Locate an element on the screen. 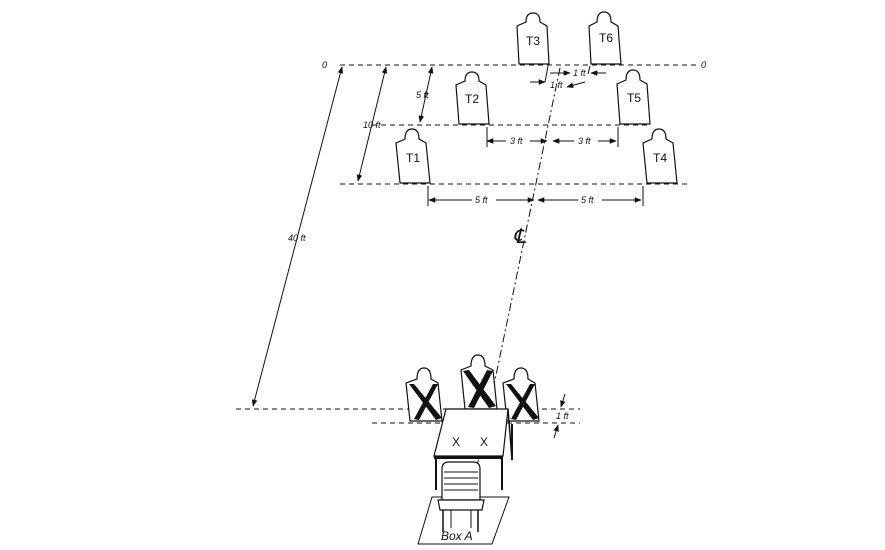  table-mark-left: X is located at coordinates (456, 442).